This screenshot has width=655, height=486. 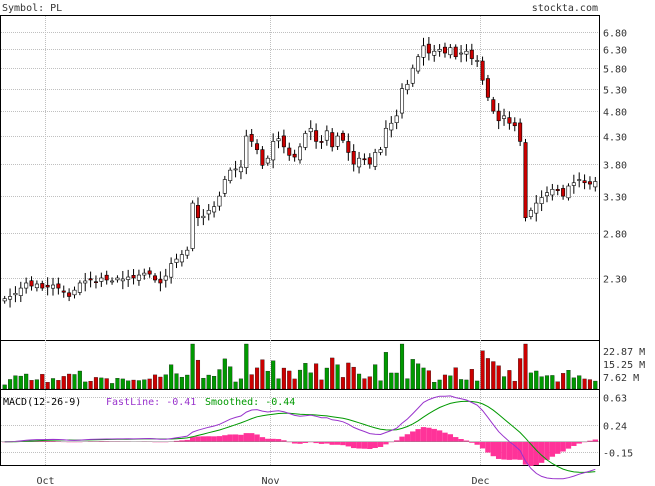 I want to click on volume-tick-label: 22.87 M, so click(x=624, y=352).